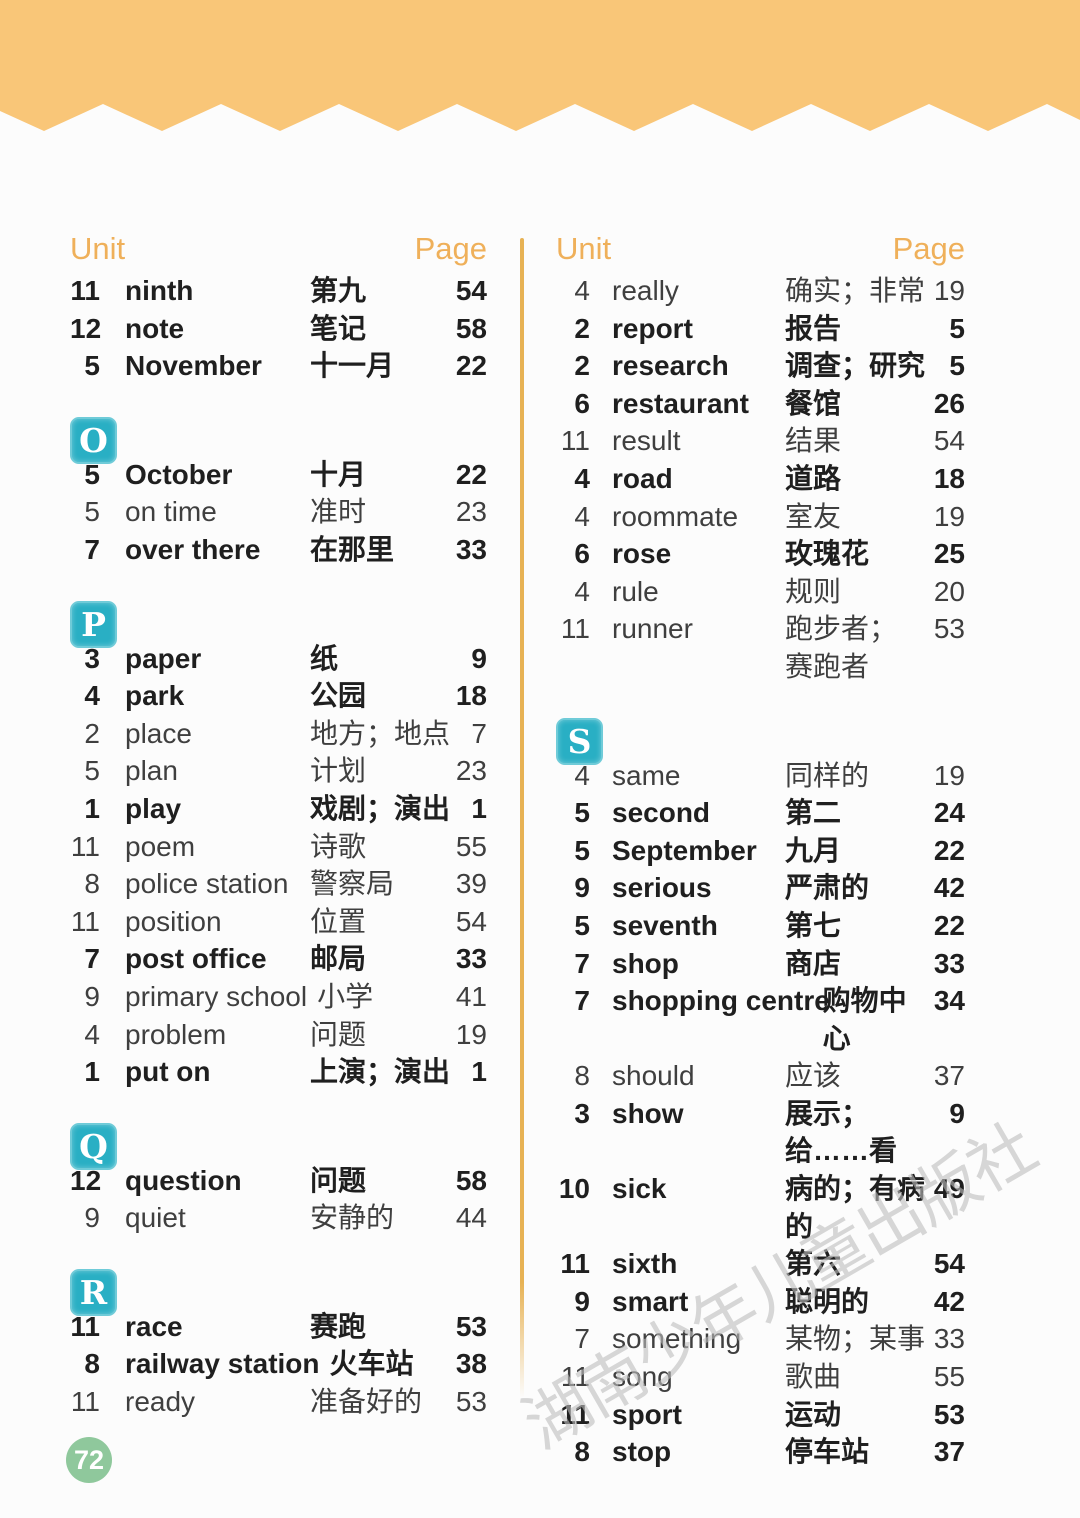  I want to click on english-word: road, so click(642, 478).